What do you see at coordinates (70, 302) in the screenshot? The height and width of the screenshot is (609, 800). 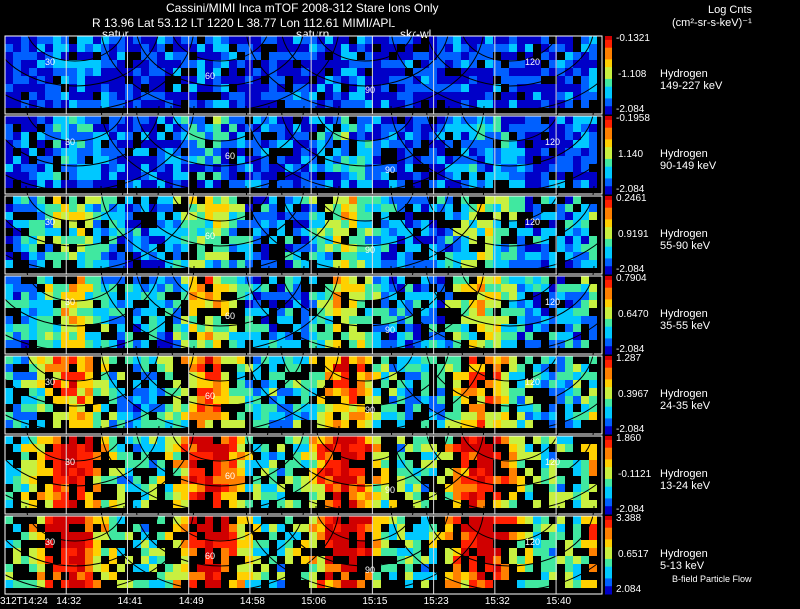 I see `contour-label: 30` at bounding box center [70, 302].